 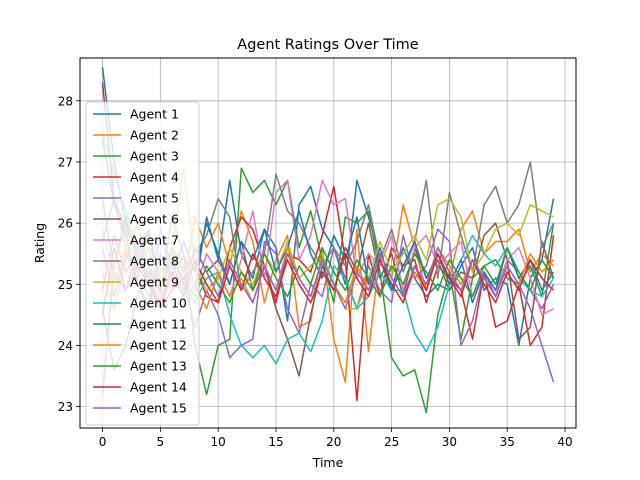 What do you see at coordinates (154, 198) in the screenshot?
I see `legend-label: Agent 5` at bounding box center [154, 198].